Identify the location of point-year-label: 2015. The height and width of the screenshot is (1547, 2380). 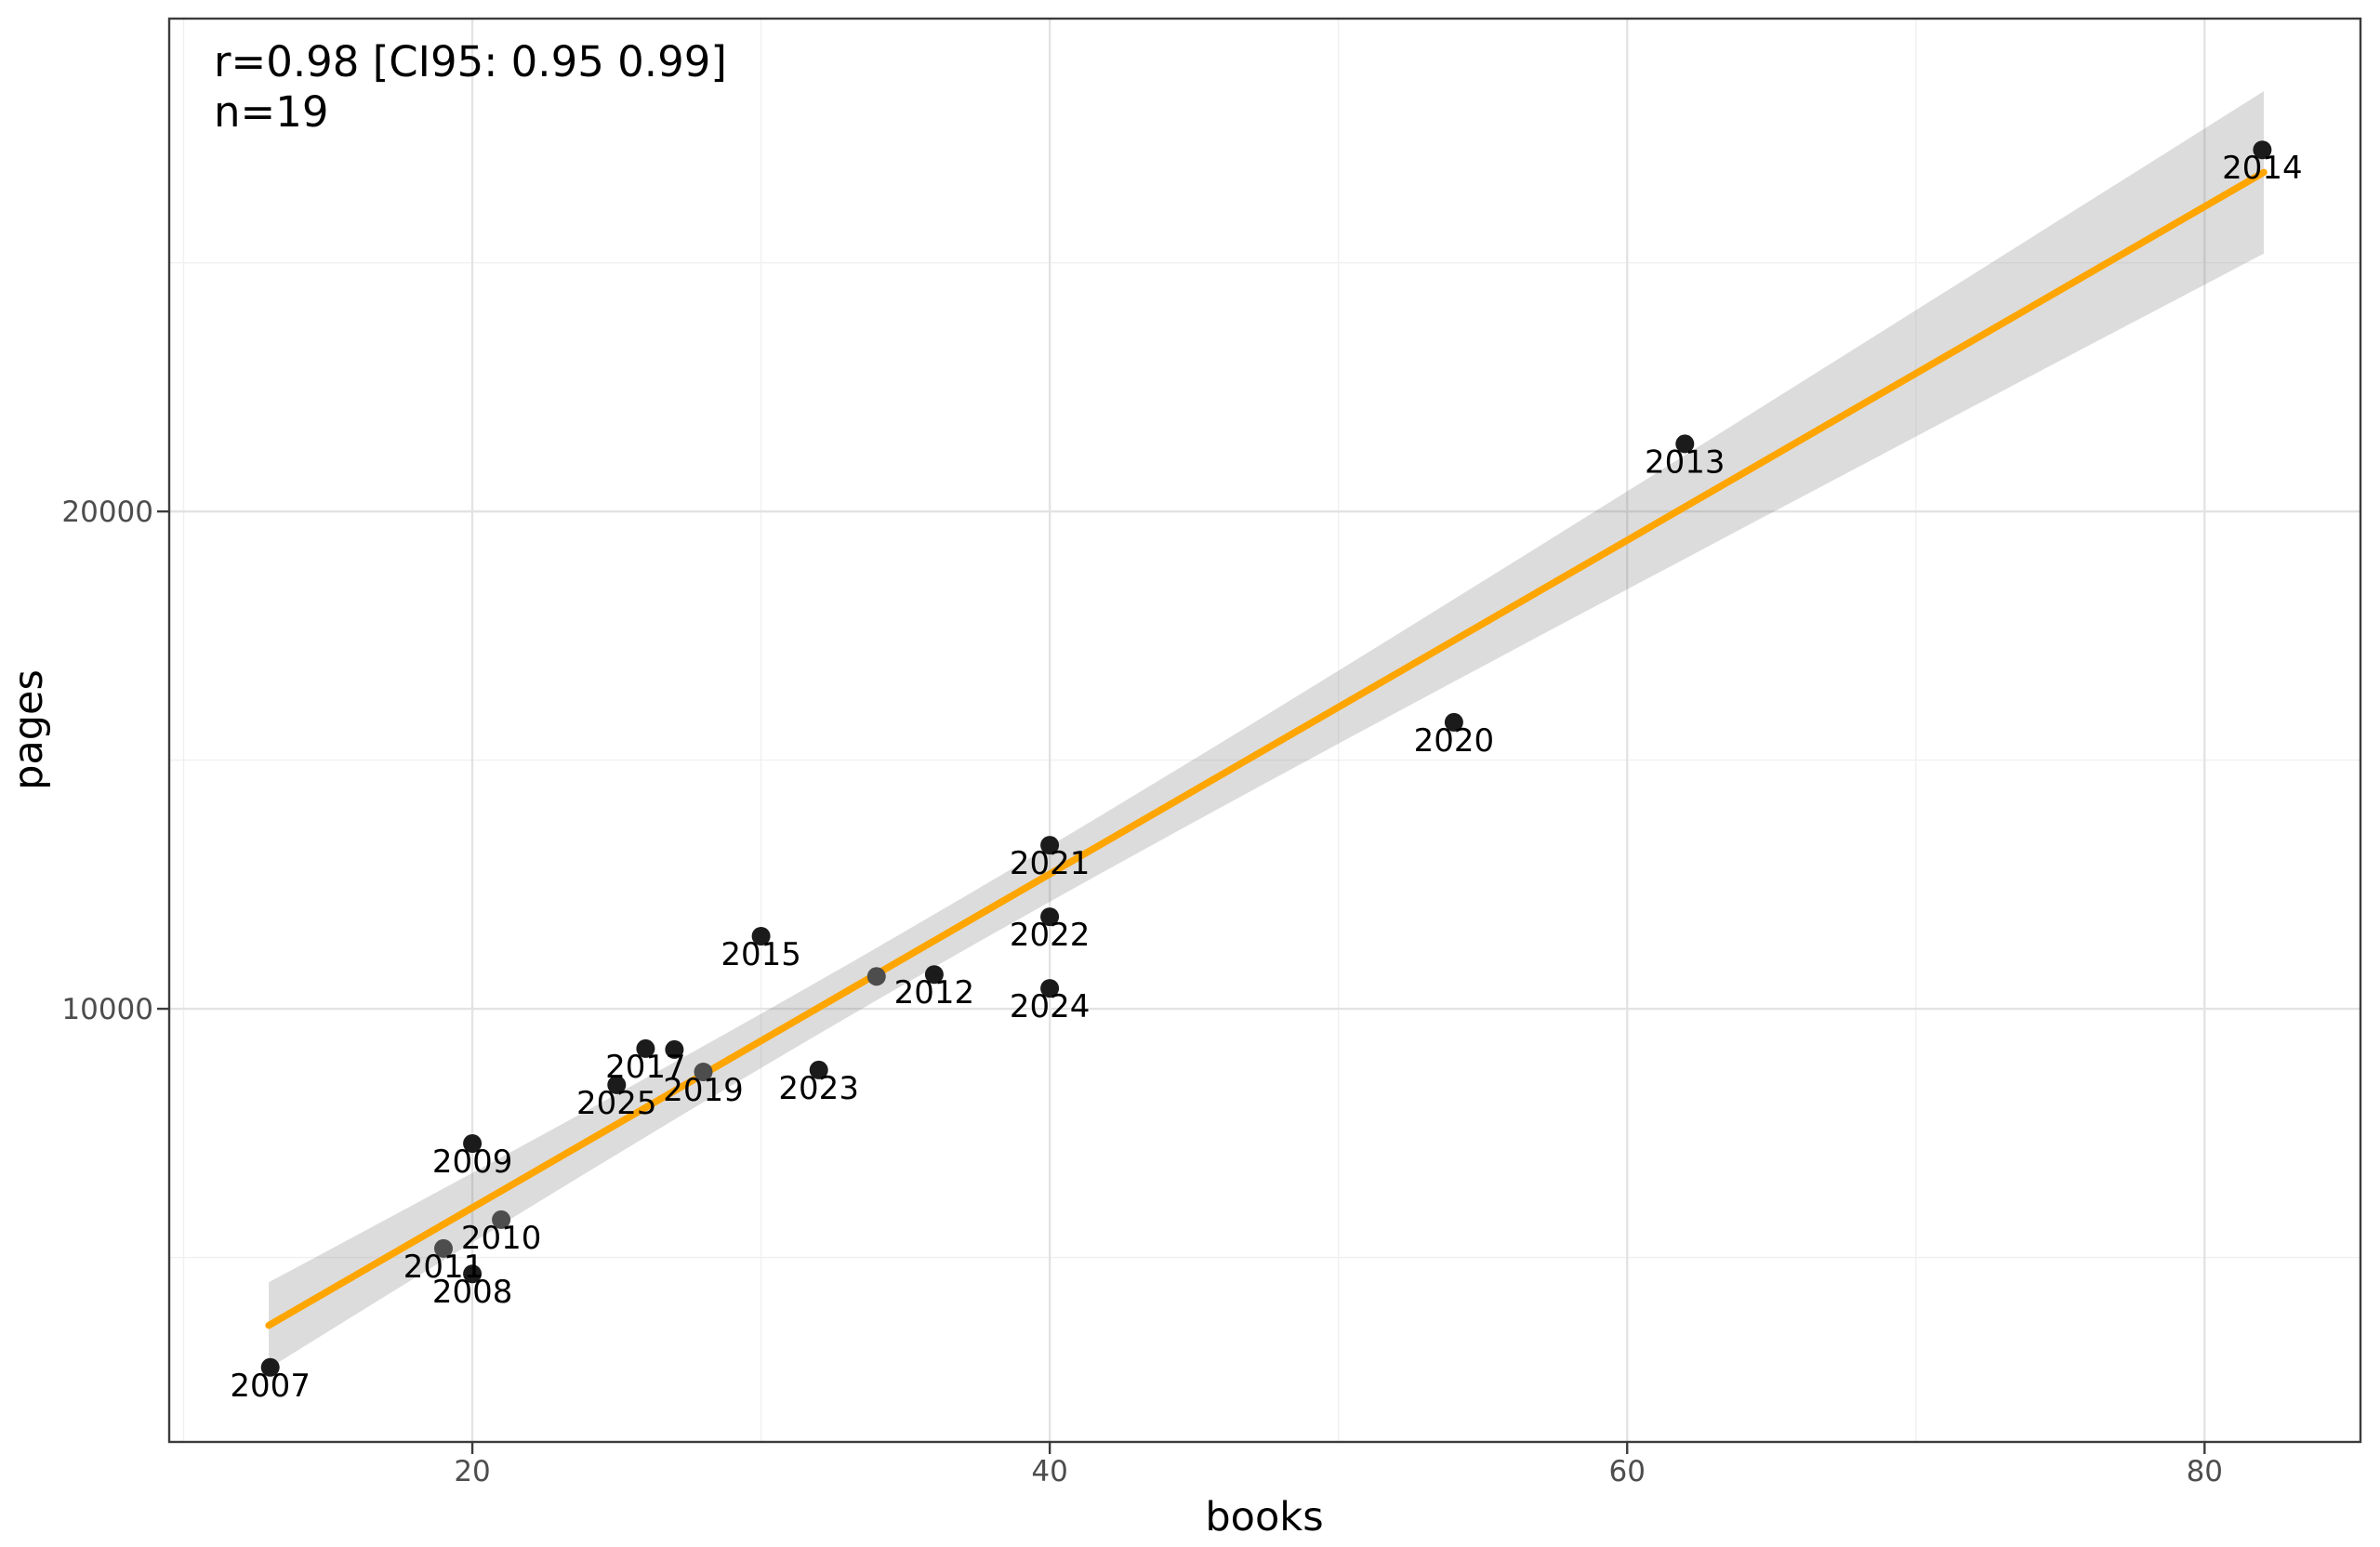
(761, 954).